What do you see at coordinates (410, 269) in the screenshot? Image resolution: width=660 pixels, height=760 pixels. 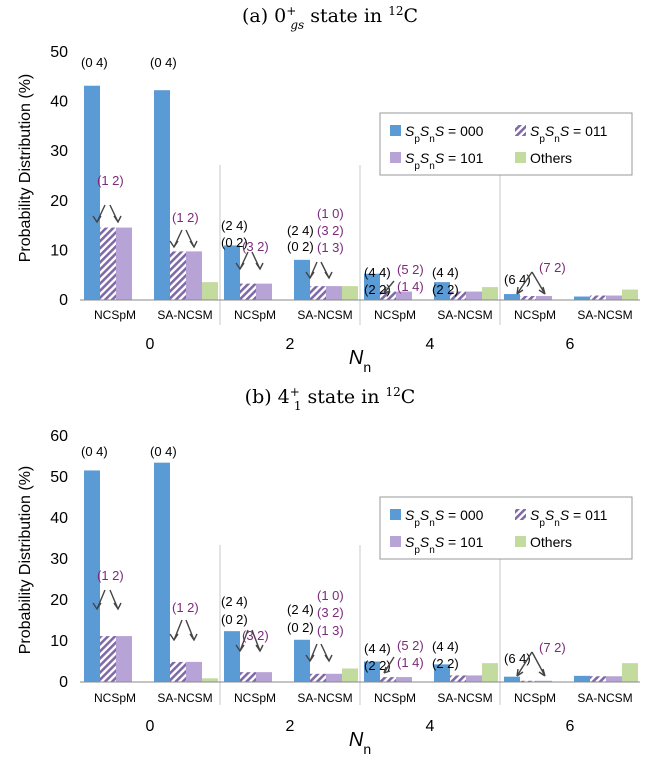 I see `annotation: (5 2)` at bounding box center [410, 269].